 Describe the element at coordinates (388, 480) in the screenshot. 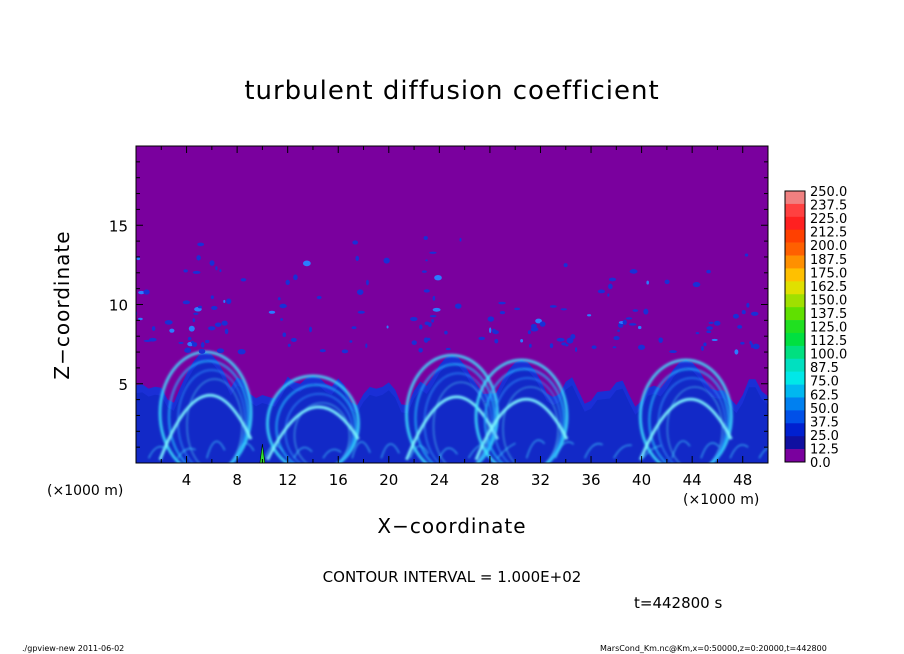

I see `x-tick-label: 20` at that location.